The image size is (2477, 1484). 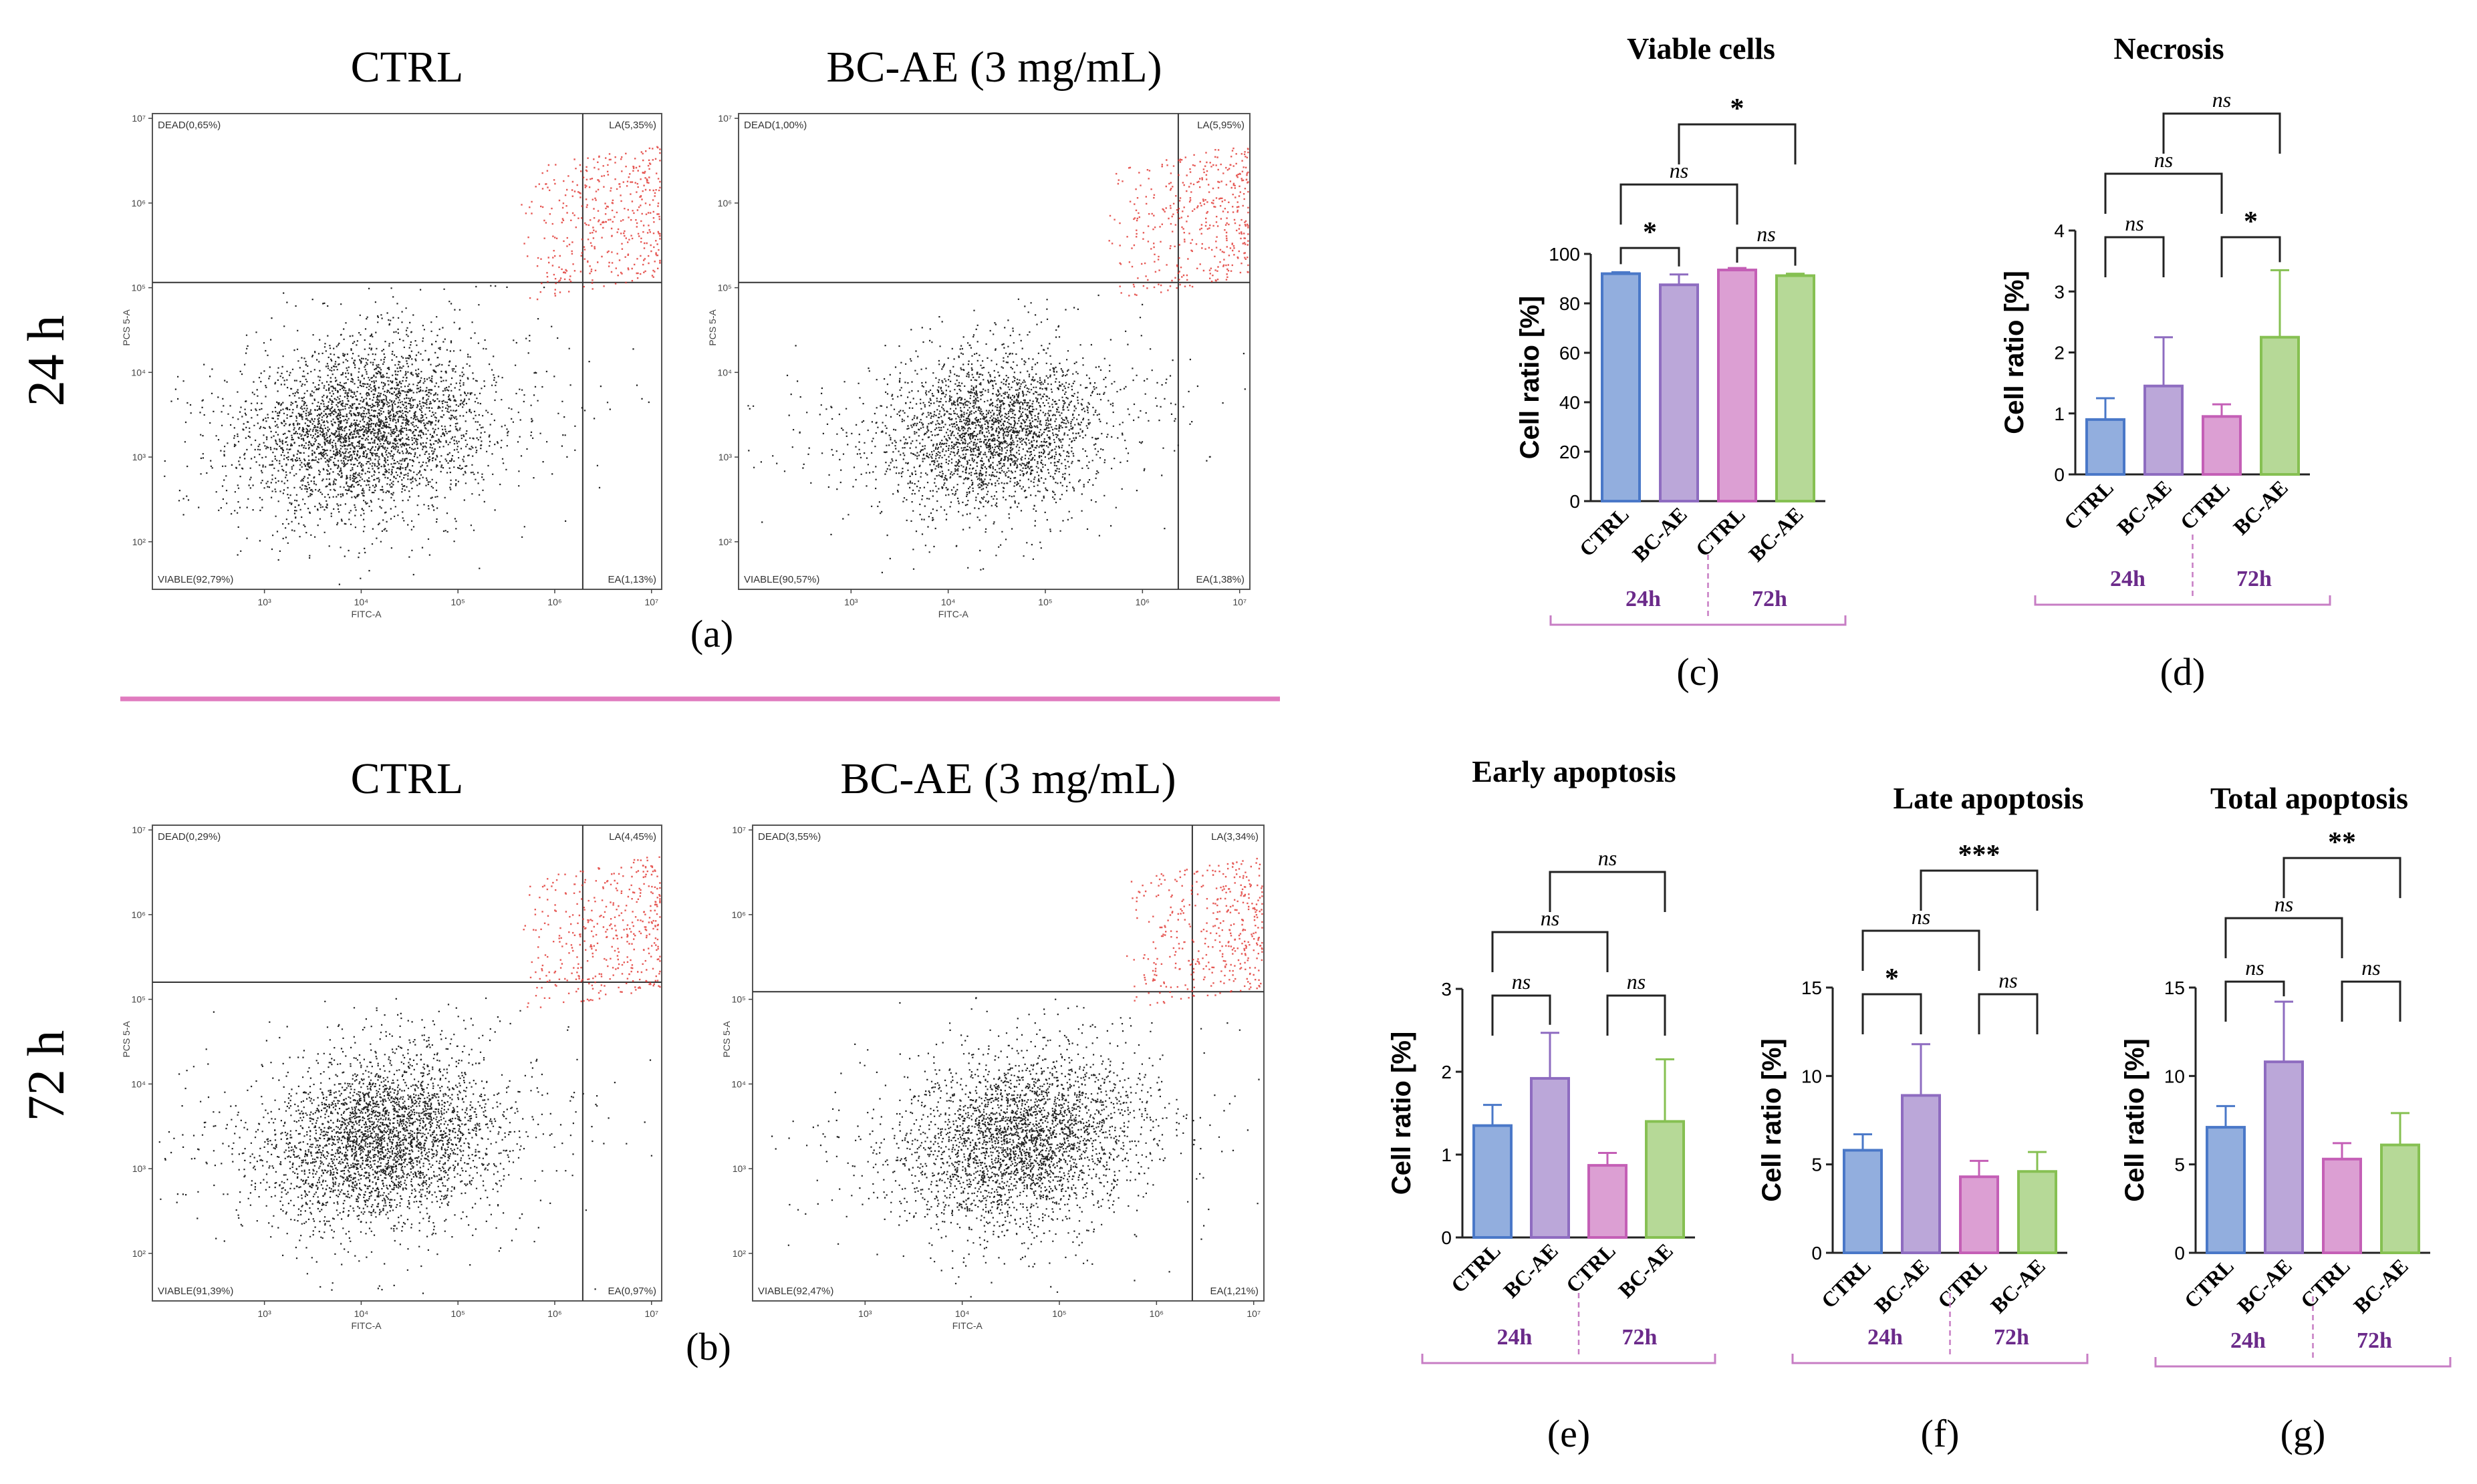 I want to click on quadrant-label-dead: DEAD(1,00%), so click(x=775, y=125).